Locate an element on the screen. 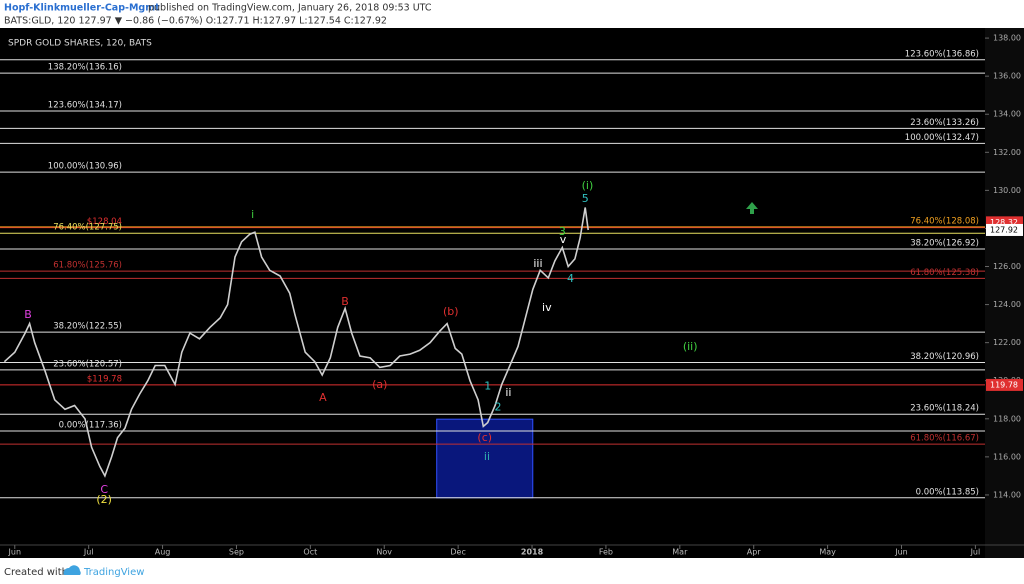 This screenshot has width=1024, height=584. level-label: 100.00%(130.96) is located at coordinates (85, 167).